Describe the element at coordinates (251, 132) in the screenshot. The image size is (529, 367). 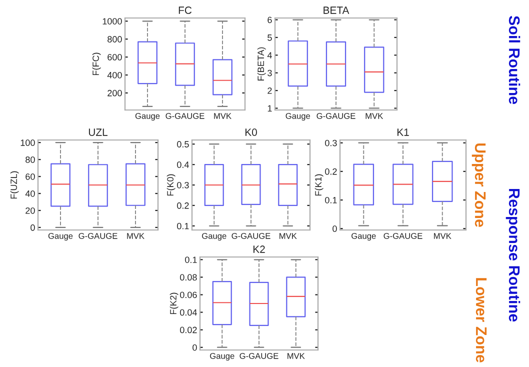
I see `chart-title: K0` at that location.